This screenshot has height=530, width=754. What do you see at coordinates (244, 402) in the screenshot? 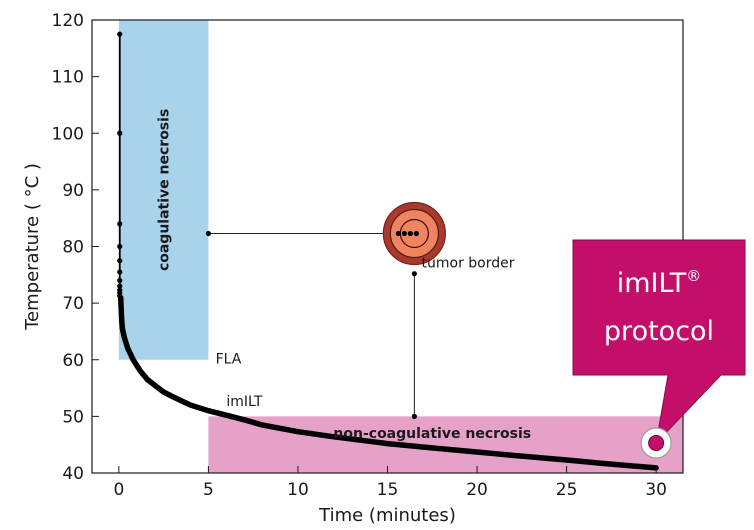
I see `imilt-curve-label: imILT` at bounding box center [244, 402].